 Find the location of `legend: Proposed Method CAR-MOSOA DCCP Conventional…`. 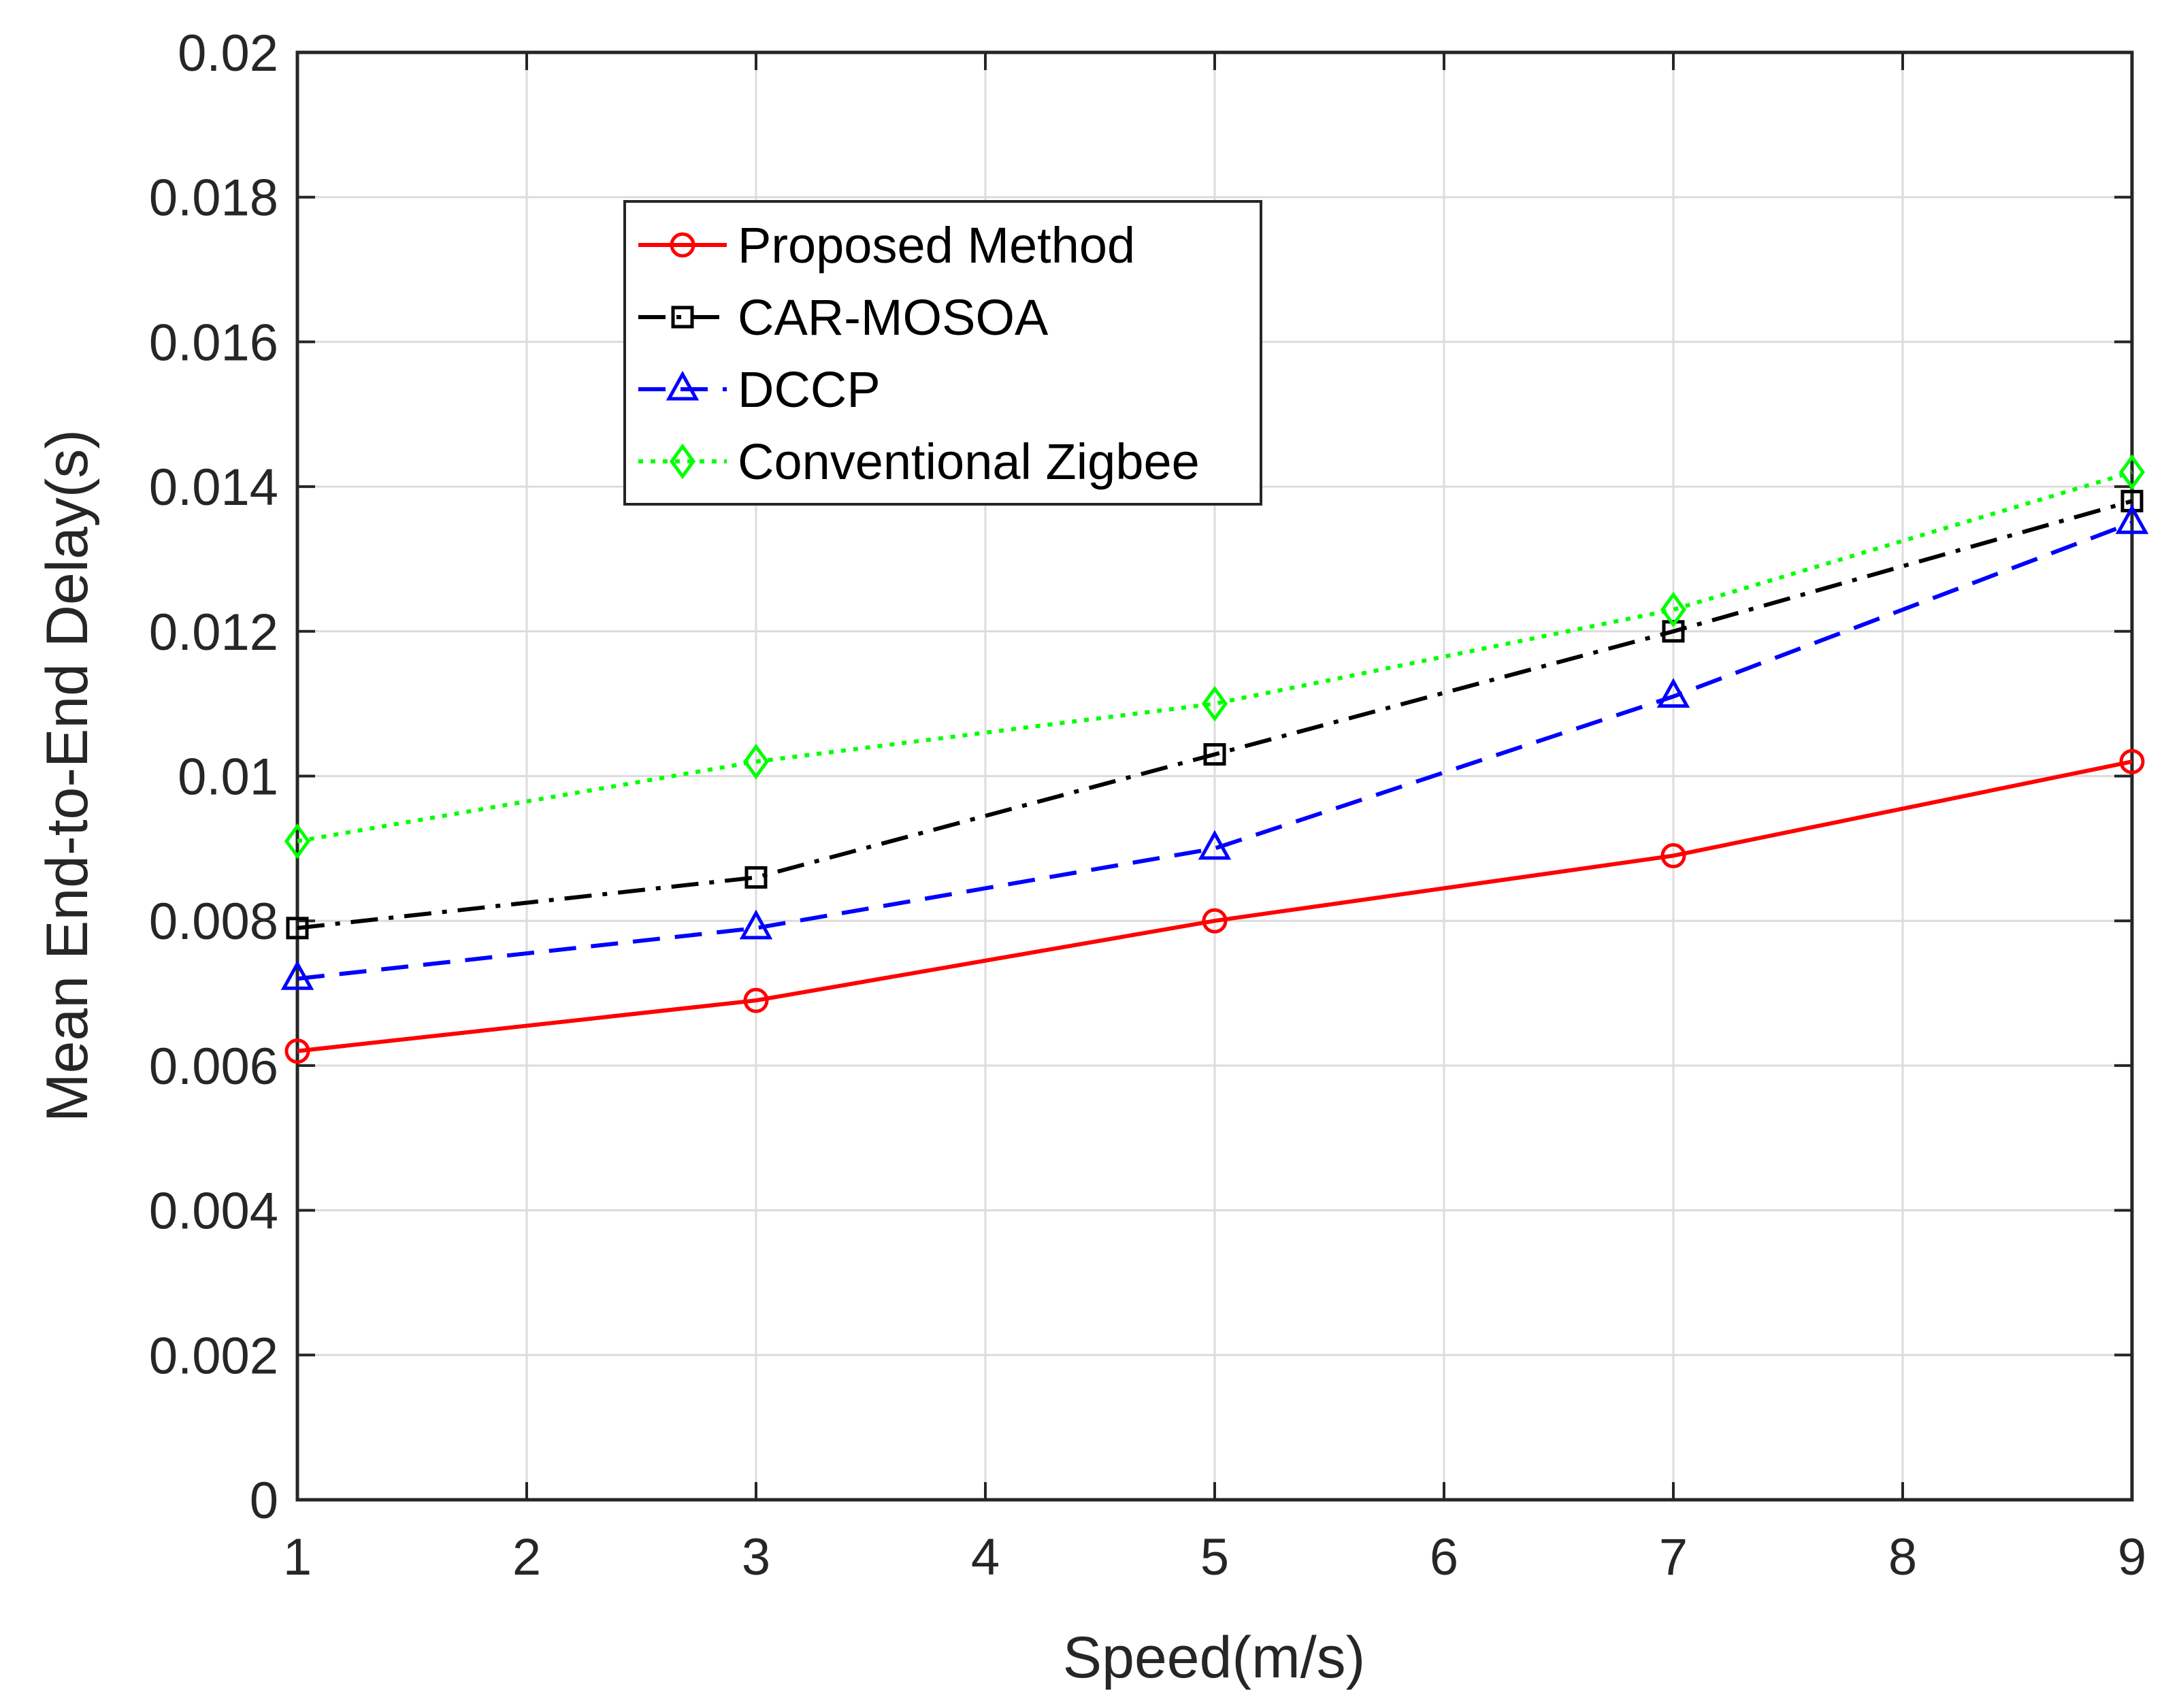

legend: Proposed Method CAR-MOSOA DCCP Conventional… is located at coordinates (942, 353).